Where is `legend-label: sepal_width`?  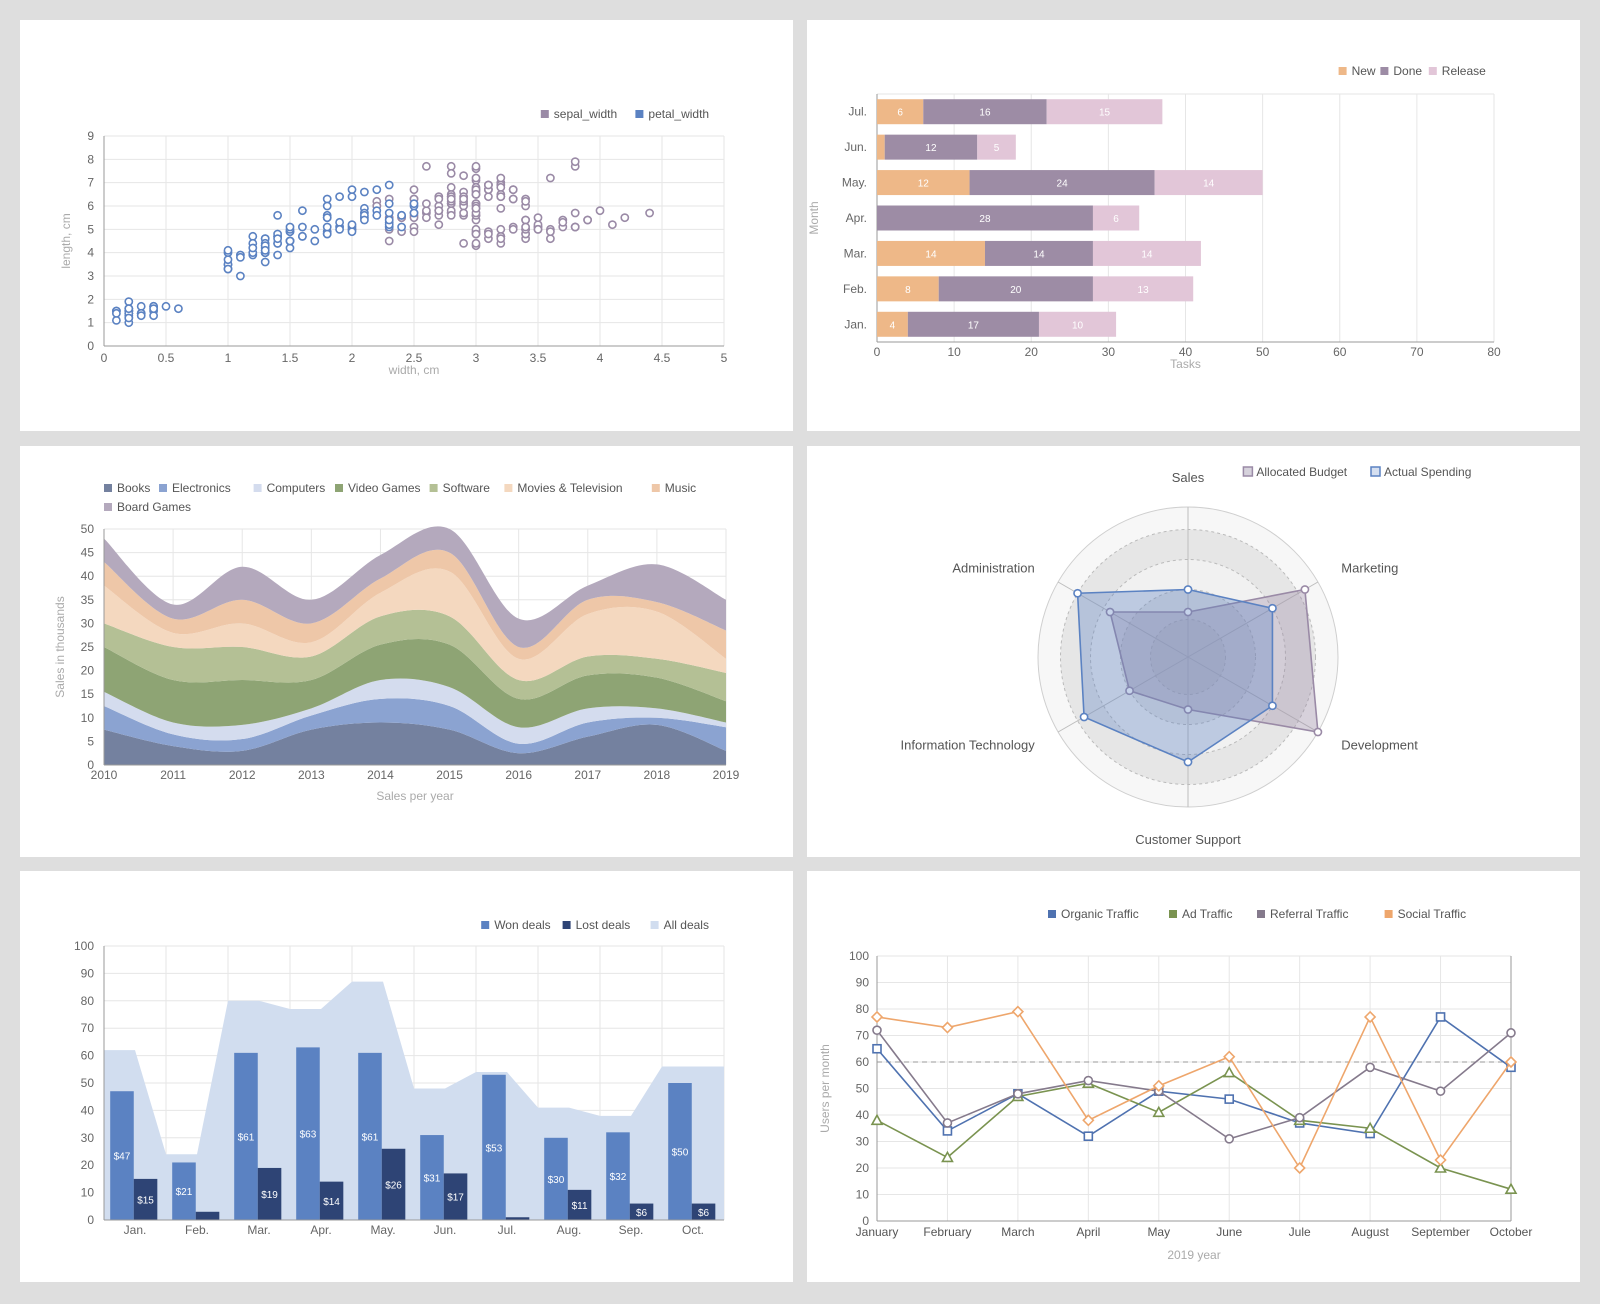
legend-label: sepal_width is located at coordinates (585, 114).